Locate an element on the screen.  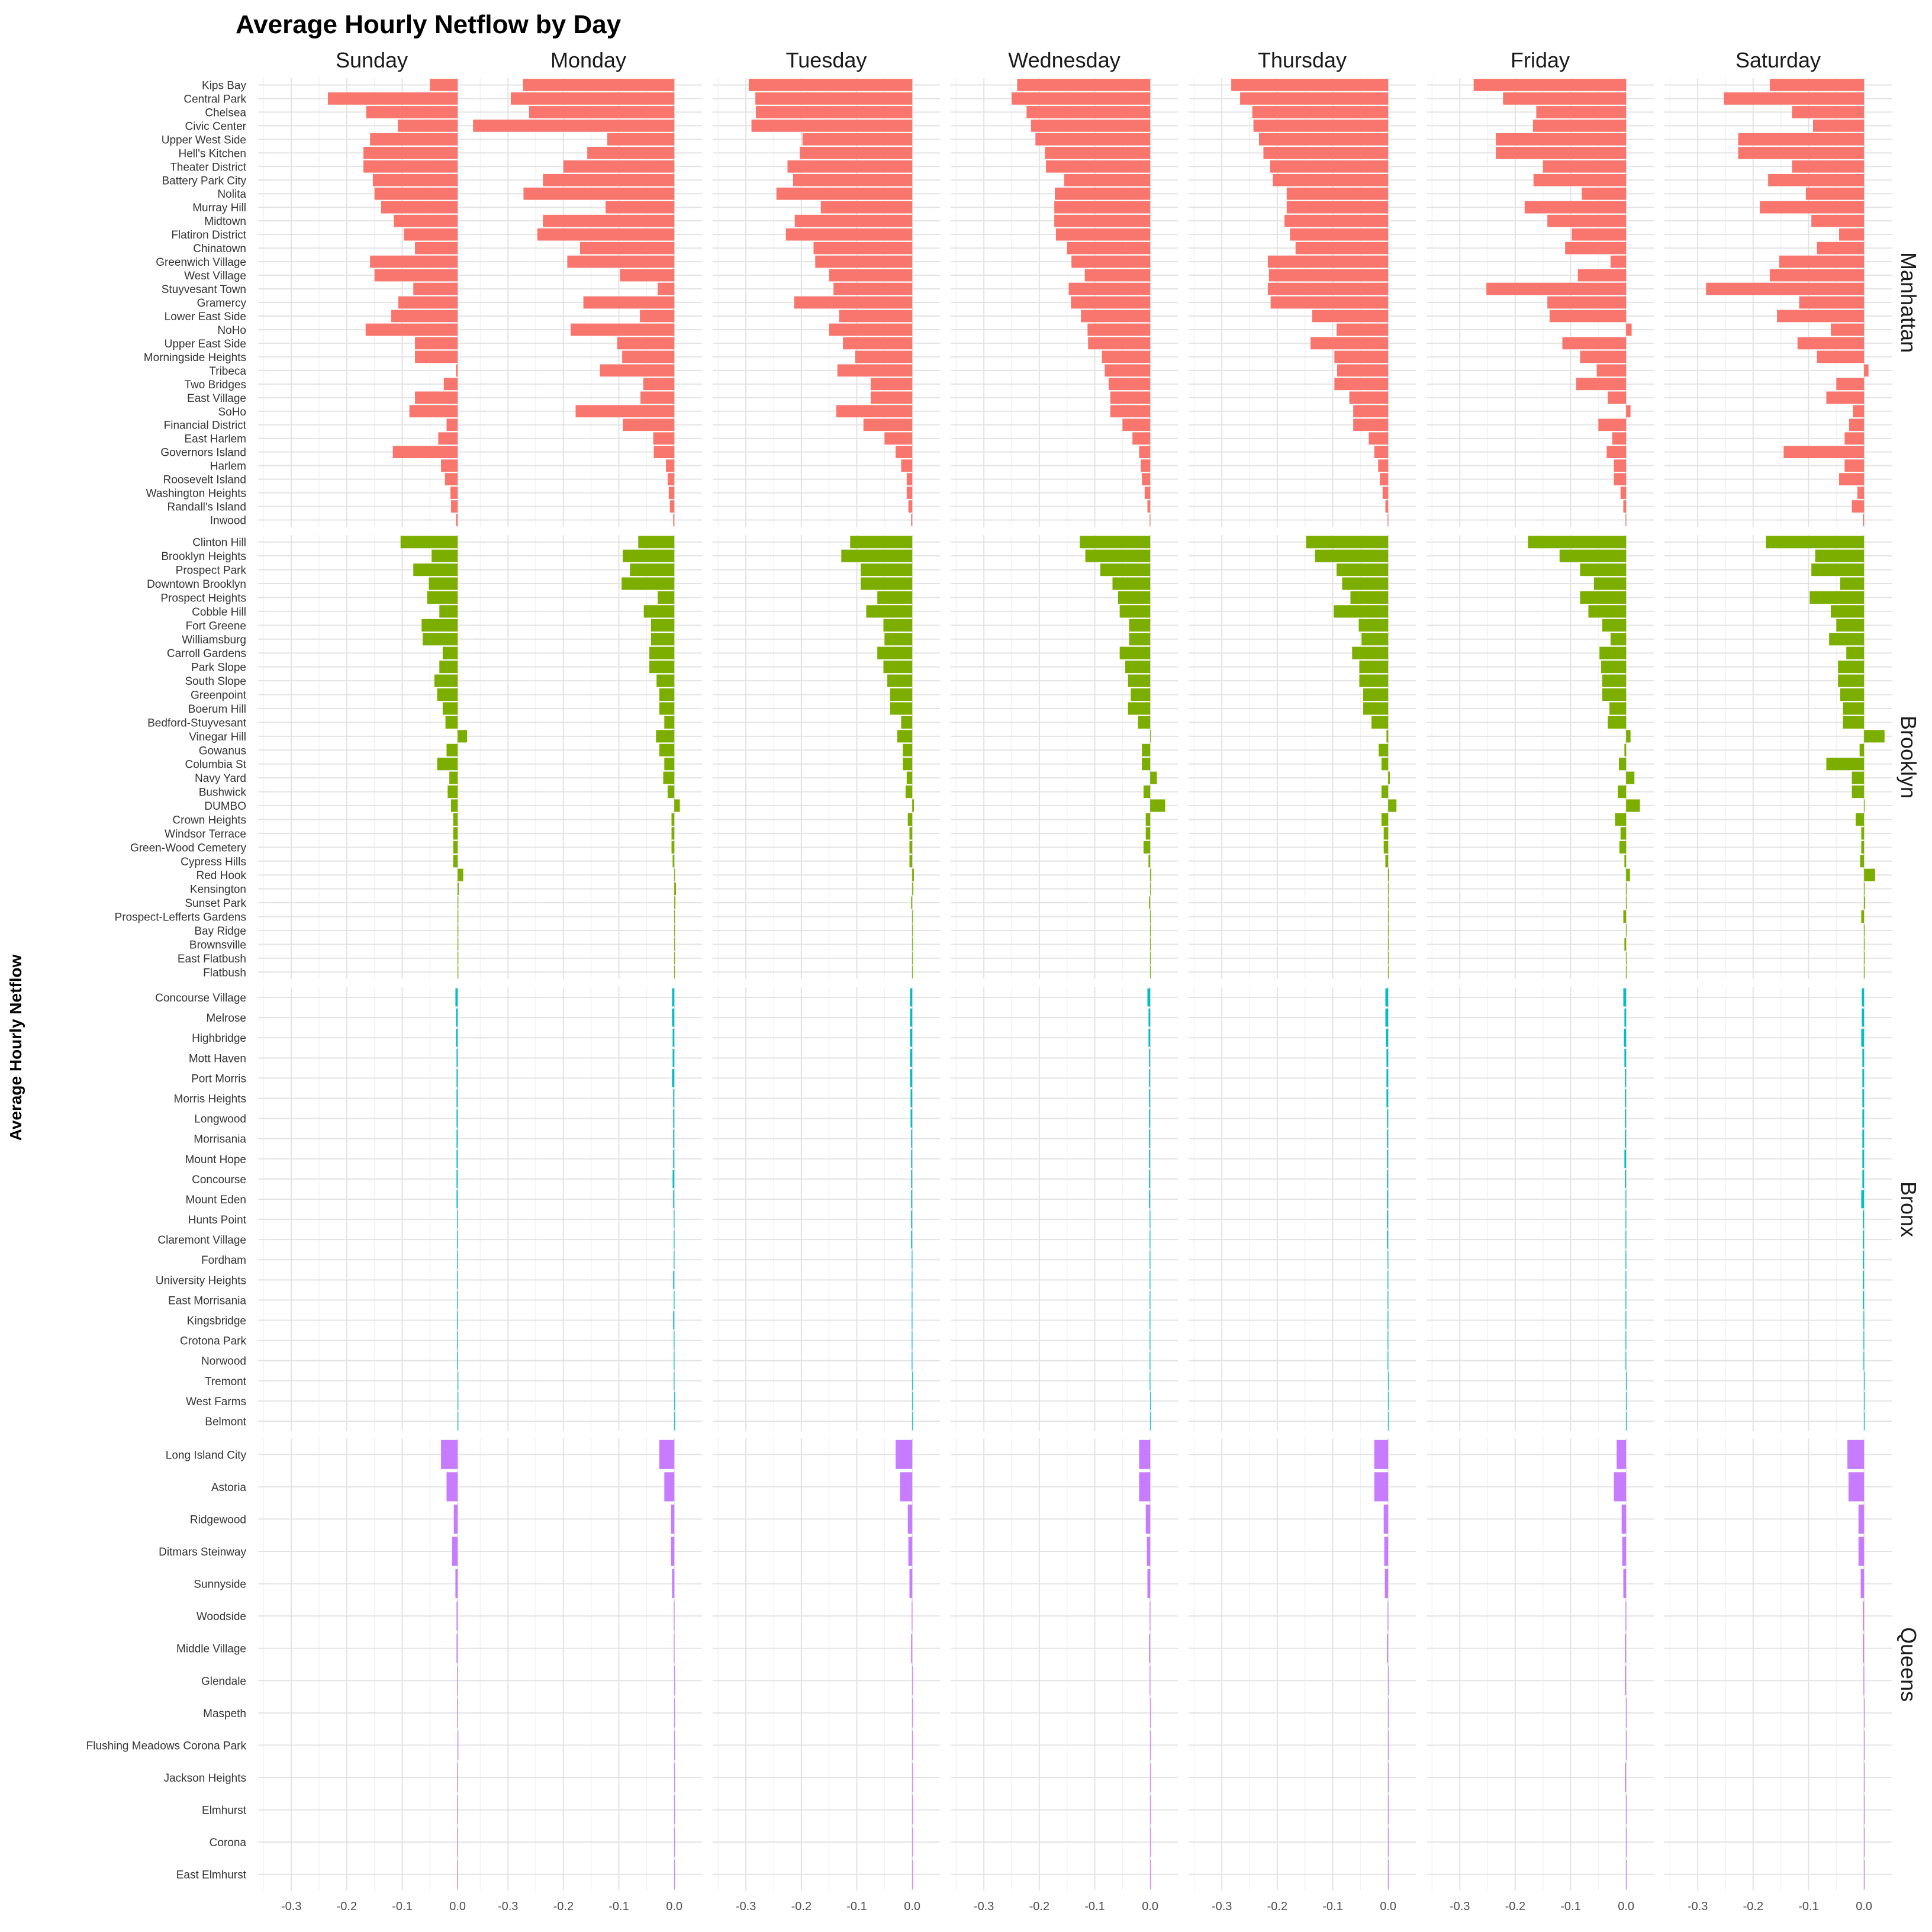
bar-brooklyn-crown-heights-tuesday is located at coordinates (910, 820).